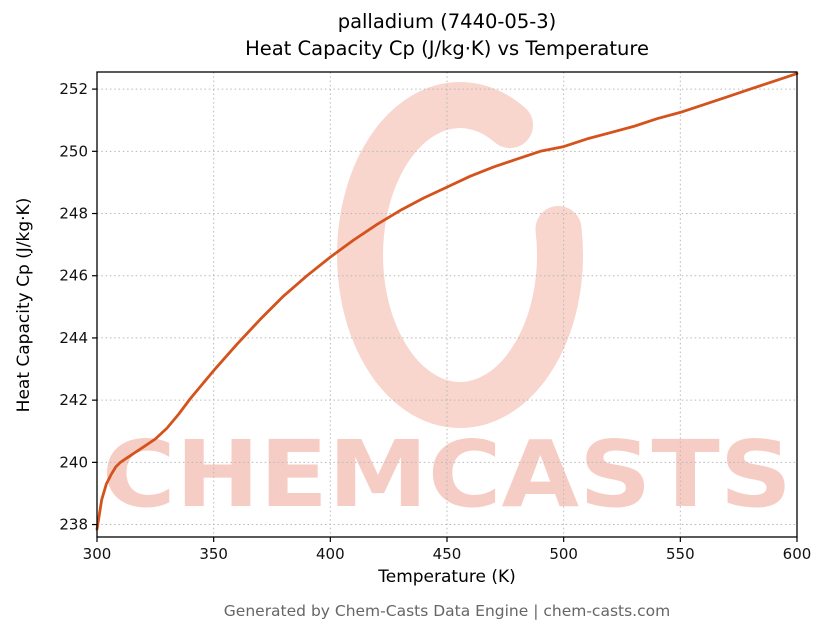 This screenshot has height=644, width=830. What do you see at coordinates (73, 89) in the screenshot?
I see `y-tick-label: 252` at bounding box center [73, 89].